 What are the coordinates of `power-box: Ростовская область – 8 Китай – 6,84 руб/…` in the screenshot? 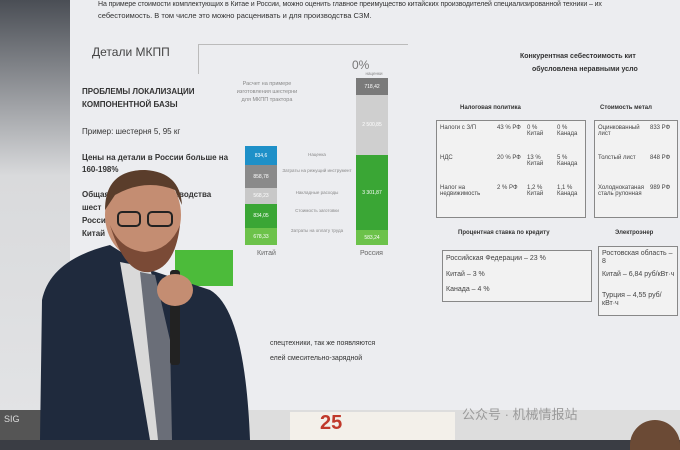 It's located at (638, 281).